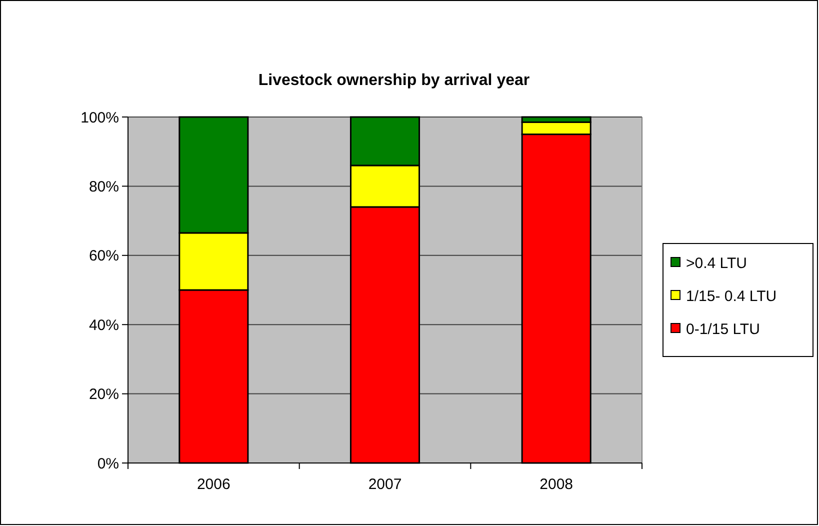 This screenshot has width=819, height=526. What do you see at coordinates (103, 256) in the screenshot?
I see `y-tick-label: 60%` at bounding box center [103, 256].